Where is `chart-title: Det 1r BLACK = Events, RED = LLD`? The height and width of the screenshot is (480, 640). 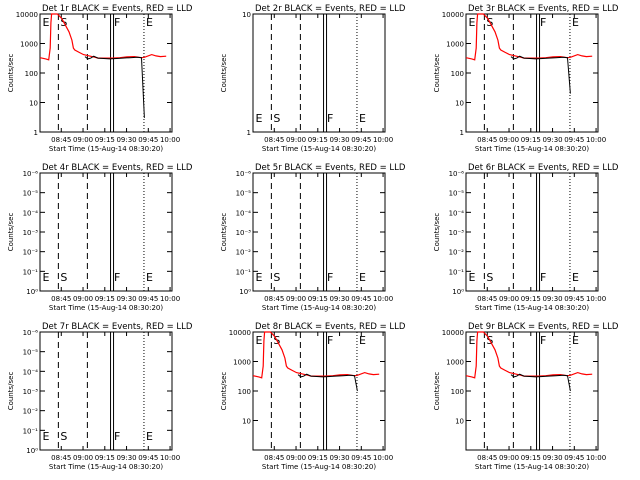
chart-title: Det 1r BLACK = Events, RED = LLD is located at coordinates (117, 9).